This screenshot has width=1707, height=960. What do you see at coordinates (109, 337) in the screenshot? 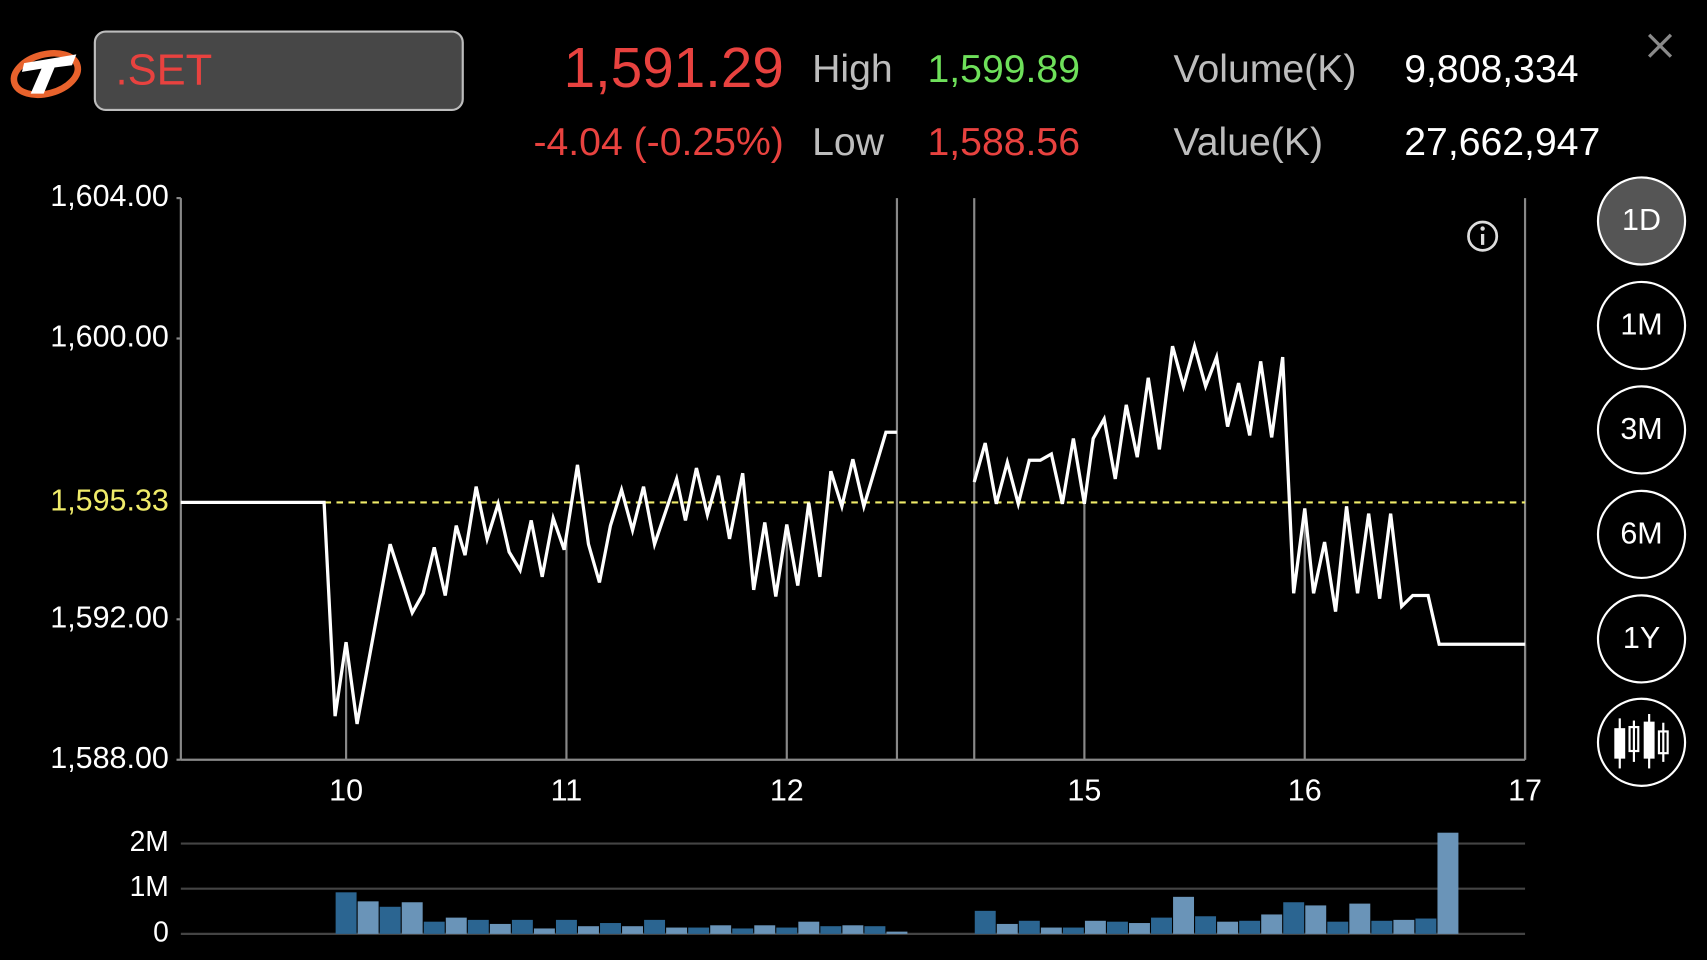
I see `y-tick-label: 1,600.00` at bounding box center [109, 337].